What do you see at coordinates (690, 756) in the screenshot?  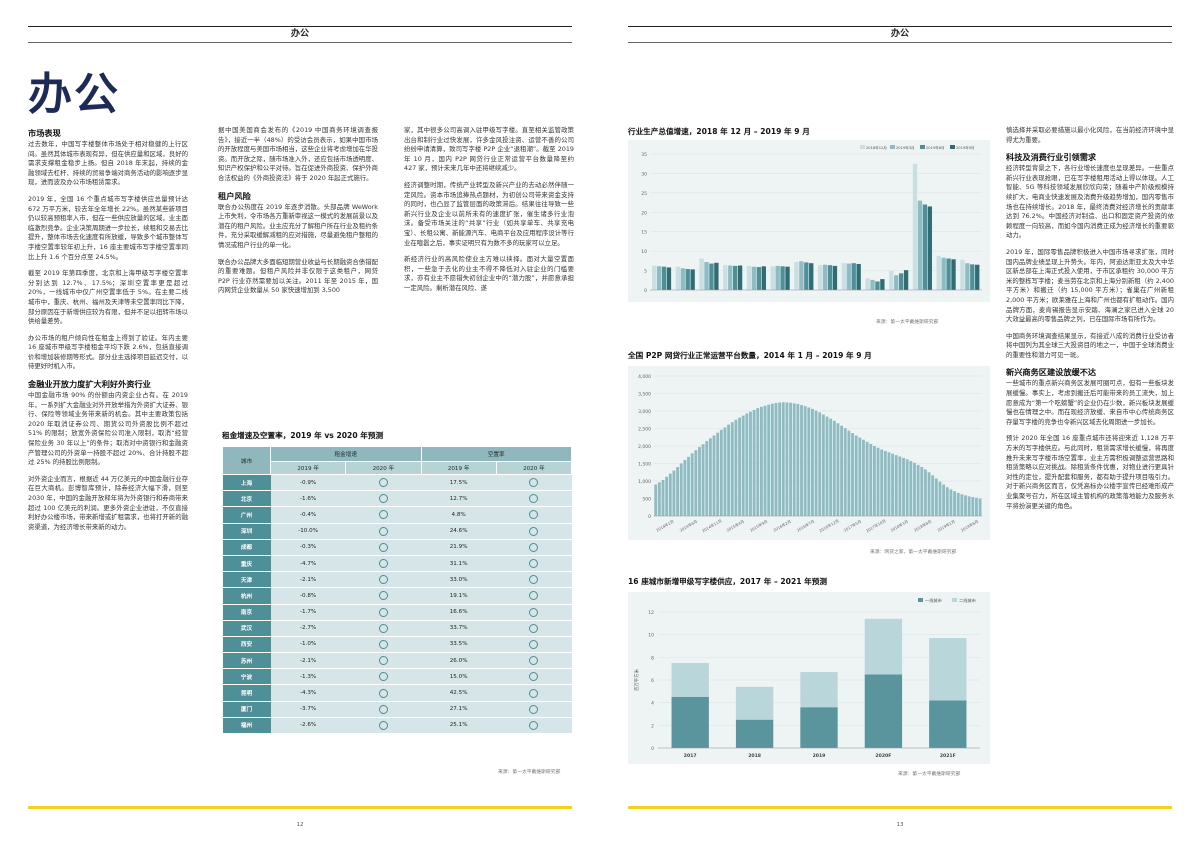 I see `x-tick-label: 2017` at bounding box center [690, 756].